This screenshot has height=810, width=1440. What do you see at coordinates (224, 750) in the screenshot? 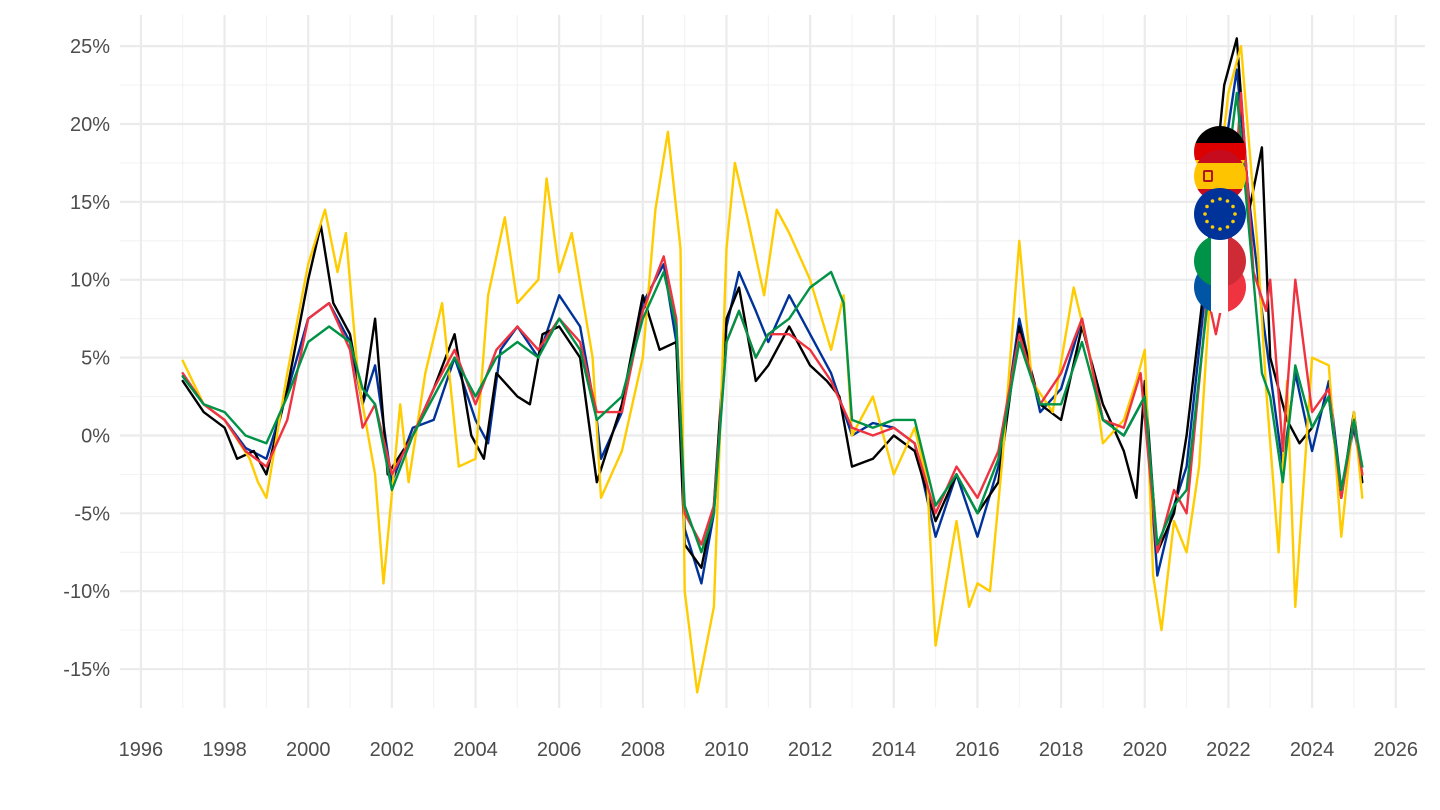
I see `x-tick-label: 1998` at bounding box center [224, 750].